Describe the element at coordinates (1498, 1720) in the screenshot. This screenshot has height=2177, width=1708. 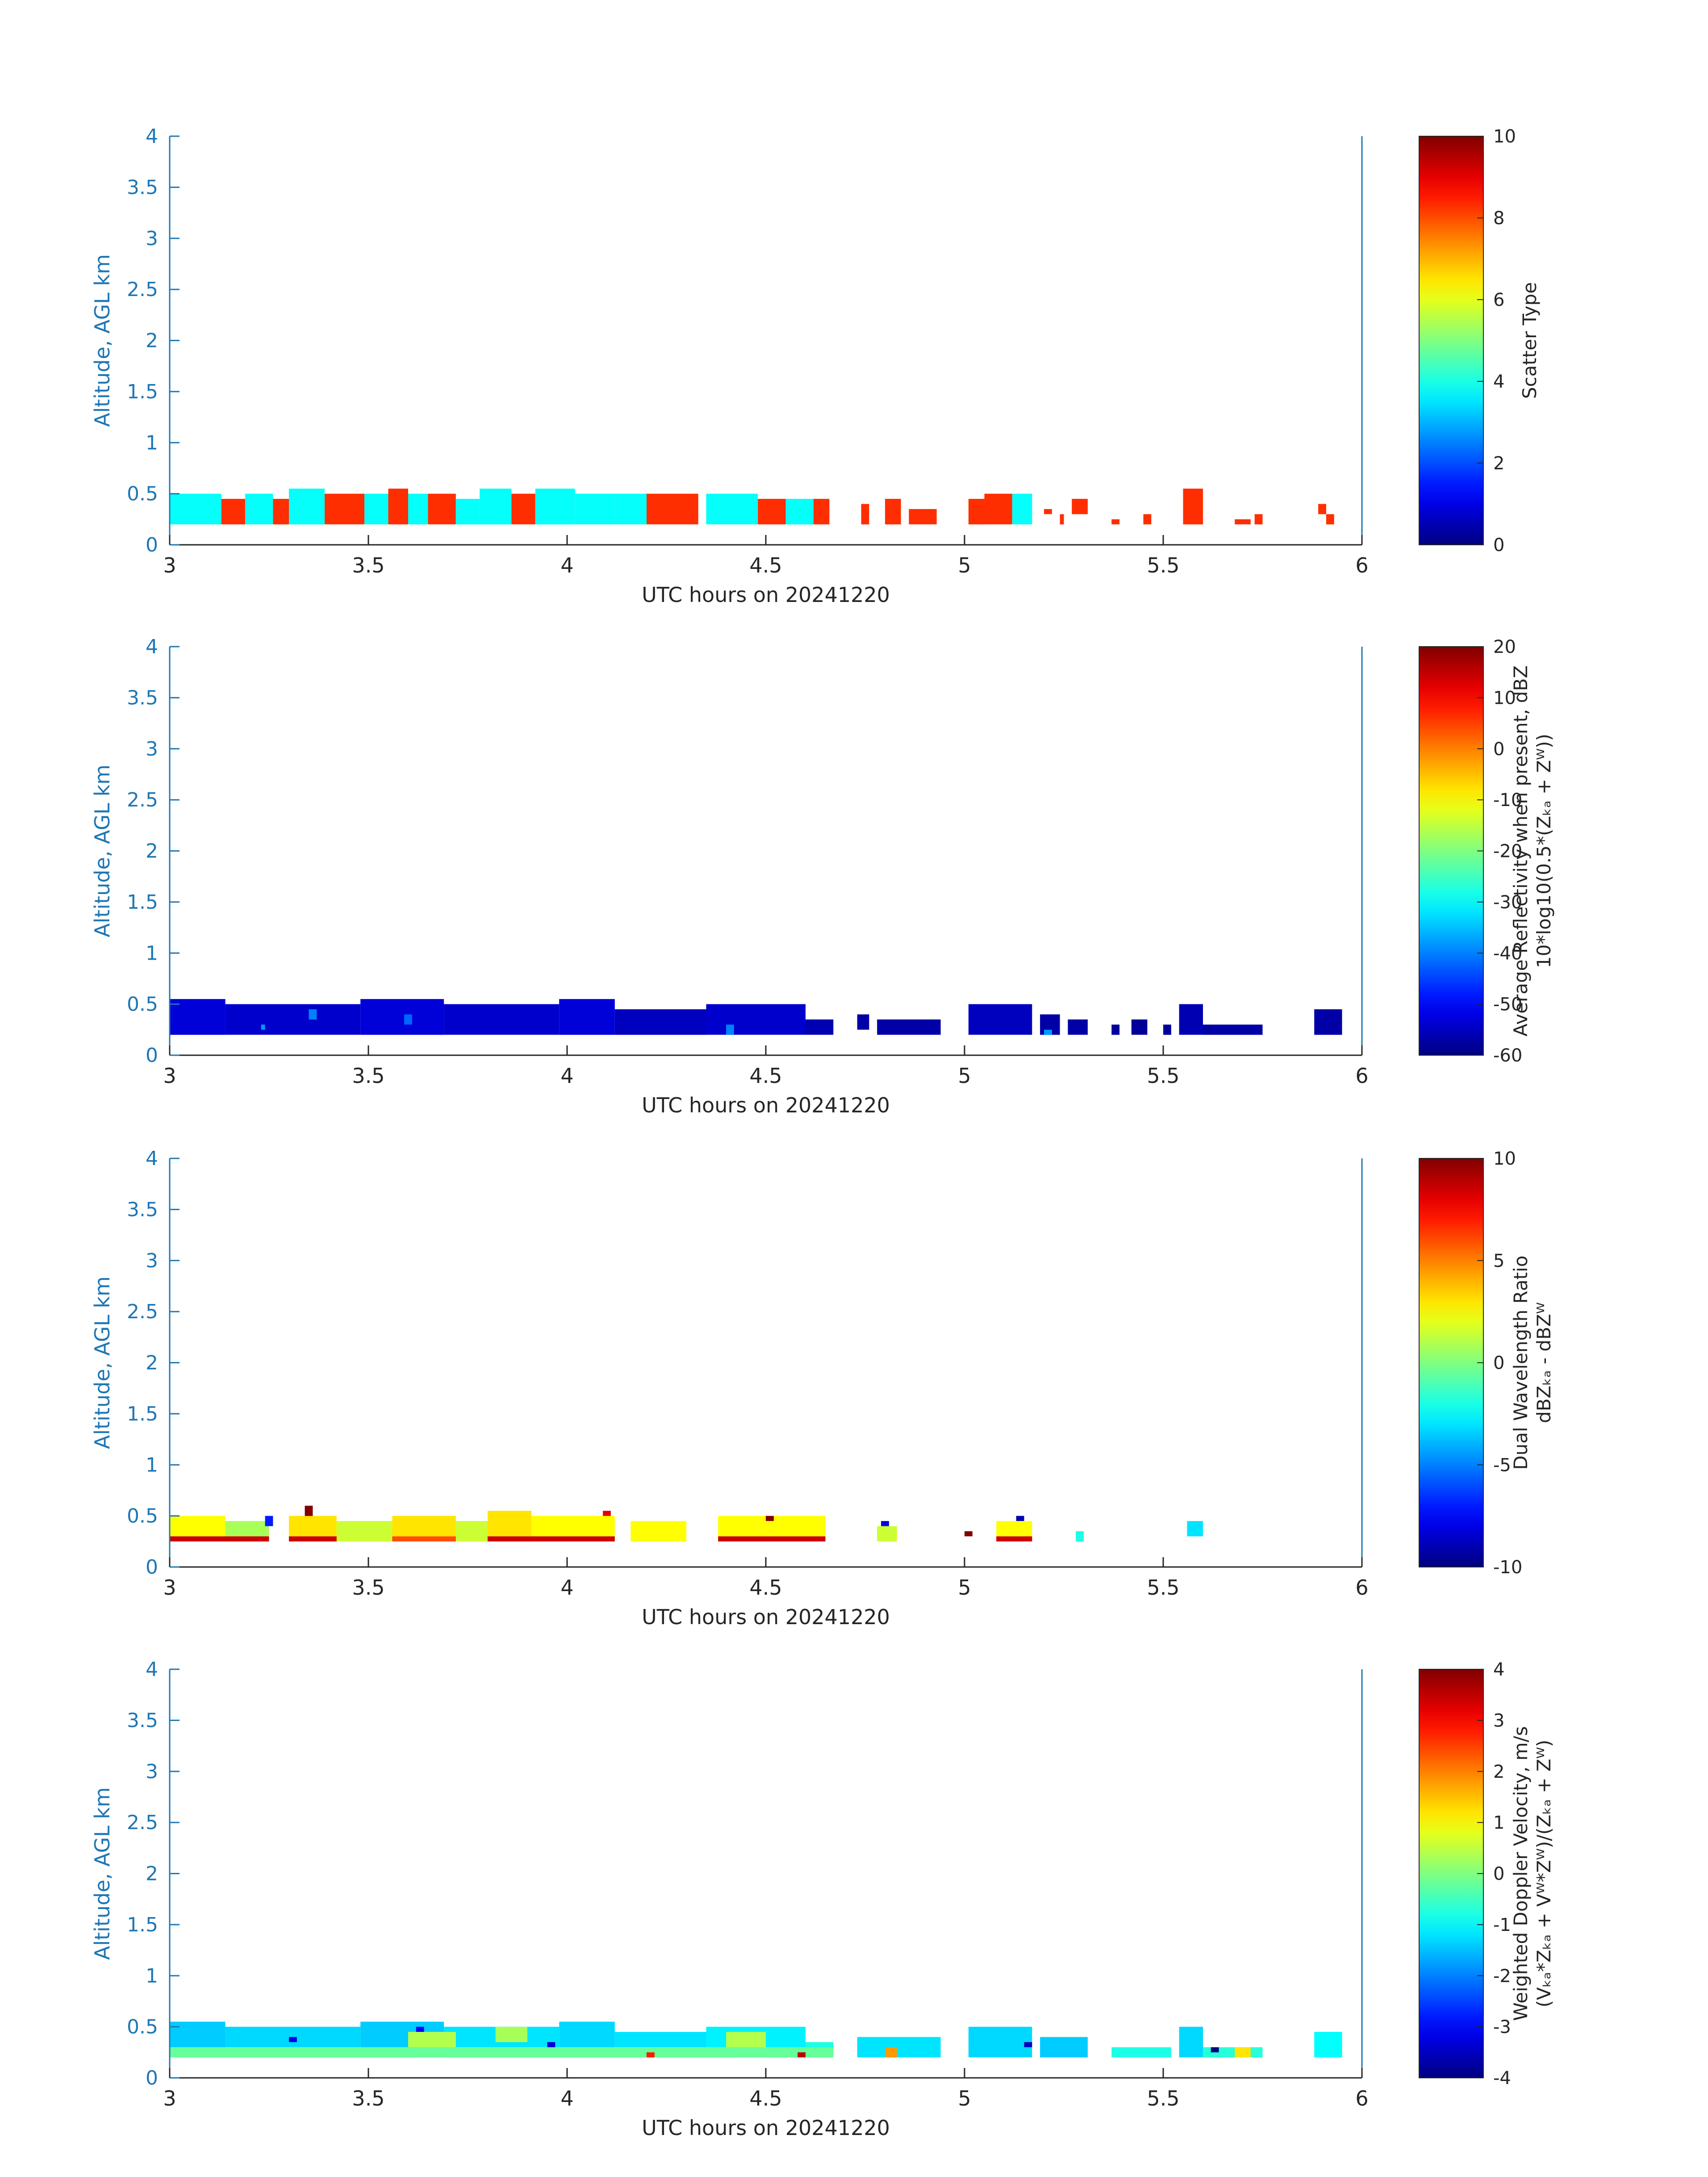
I see `colorbar-tick-label: 3` at that location.